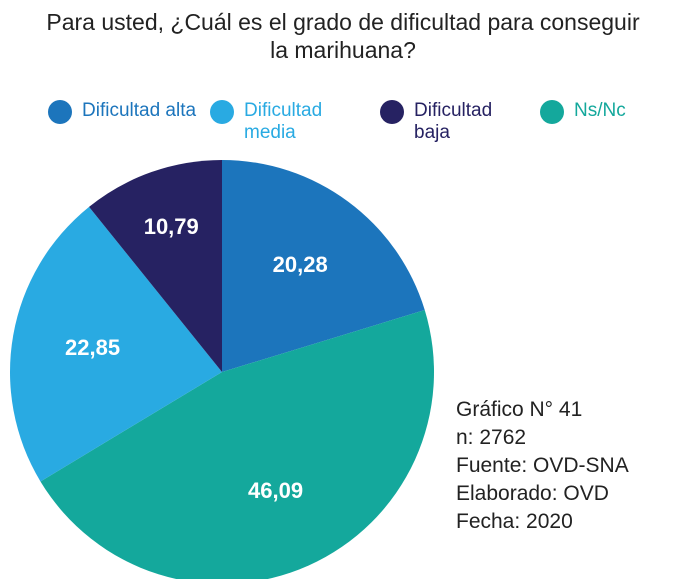  I want to click on legend-item: Ns/Nc, so click(595, 112).